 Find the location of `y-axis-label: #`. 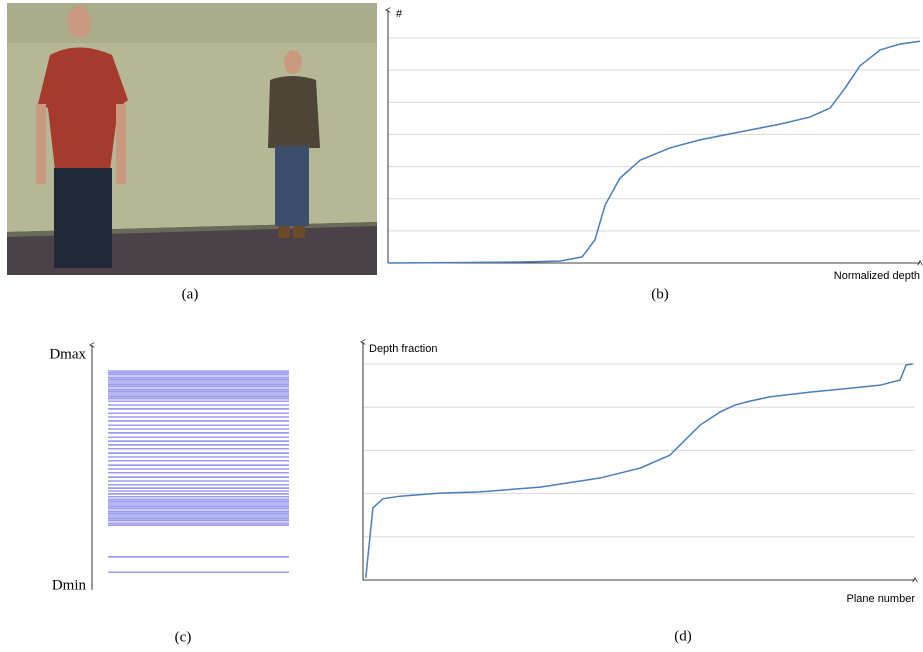

y-axis-label: # is located at coordinates (399, 14).